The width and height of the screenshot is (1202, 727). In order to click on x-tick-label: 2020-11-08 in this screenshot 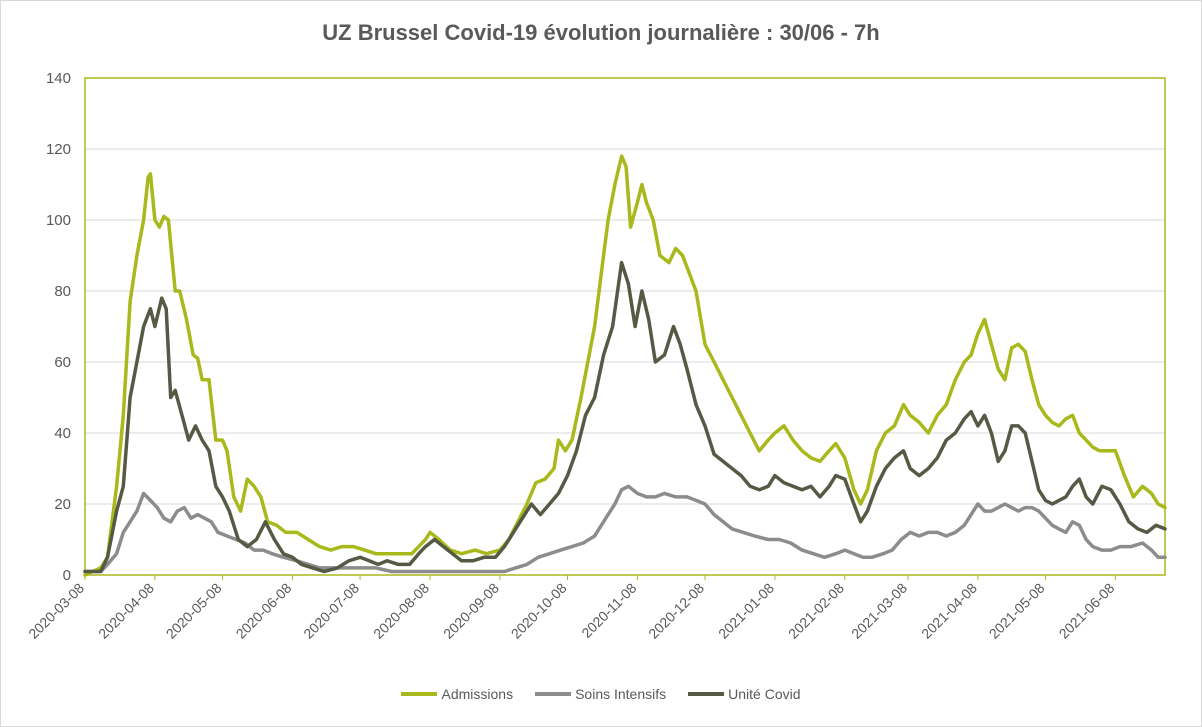, I will do `click(608, 610)`.